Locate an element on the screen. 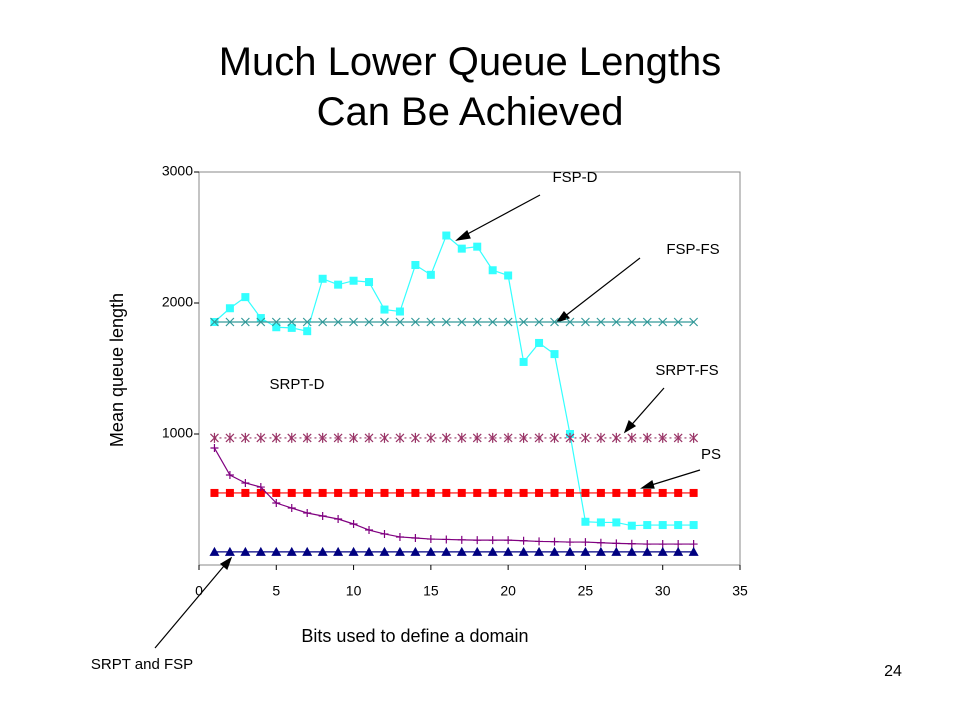 The image size is (960, 725). x-tick-label: 5 is located at coordinates (276, 591).